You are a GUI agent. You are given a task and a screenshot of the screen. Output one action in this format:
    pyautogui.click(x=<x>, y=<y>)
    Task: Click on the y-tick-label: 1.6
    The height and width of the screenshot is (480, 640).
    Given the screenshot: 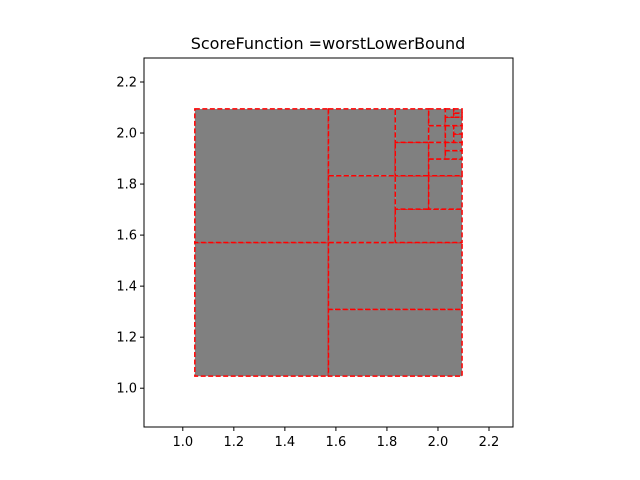 What is the action you would take?
    pyautogui.click(x=126, y=236)
    